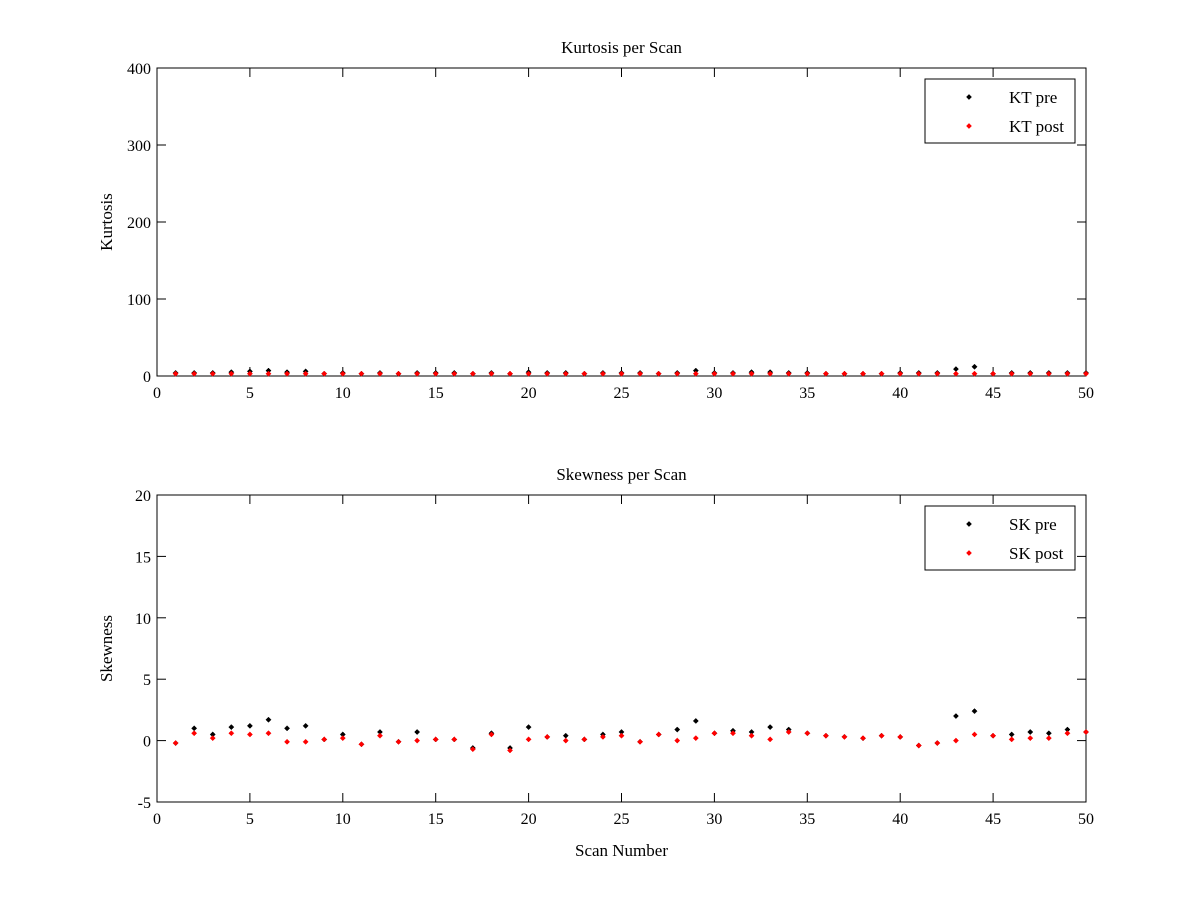 The height and width of the screenshot is (900, 1200). I want to click on skewness-x-tick-label: 25, so click(622, 819).